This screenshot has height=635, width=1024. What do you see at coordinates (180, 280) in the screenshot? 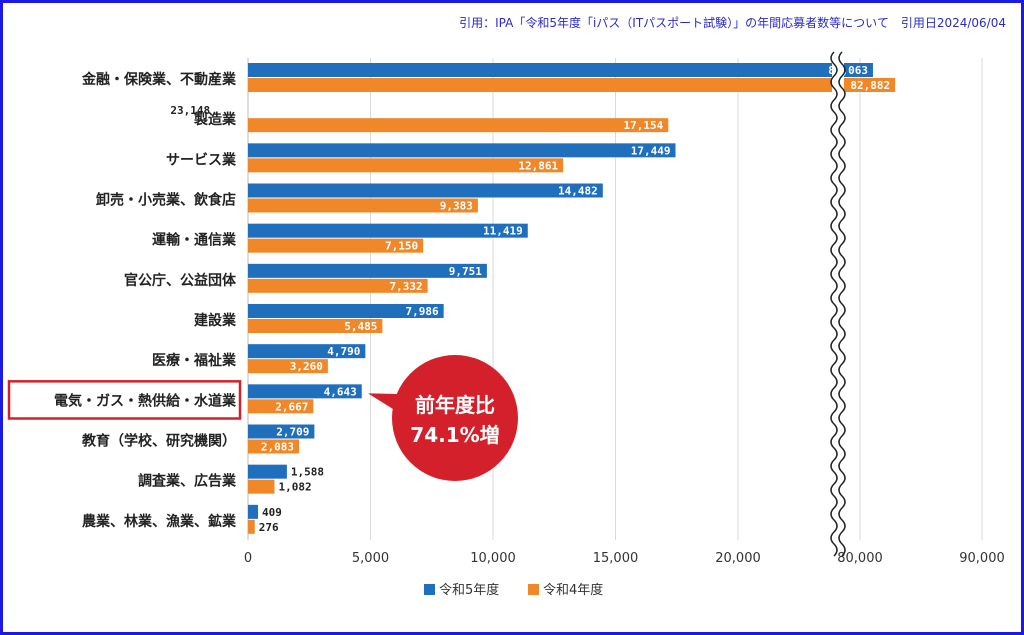
I see `category-label: 官公庁、公益団体` at bounding box center [180, 280].